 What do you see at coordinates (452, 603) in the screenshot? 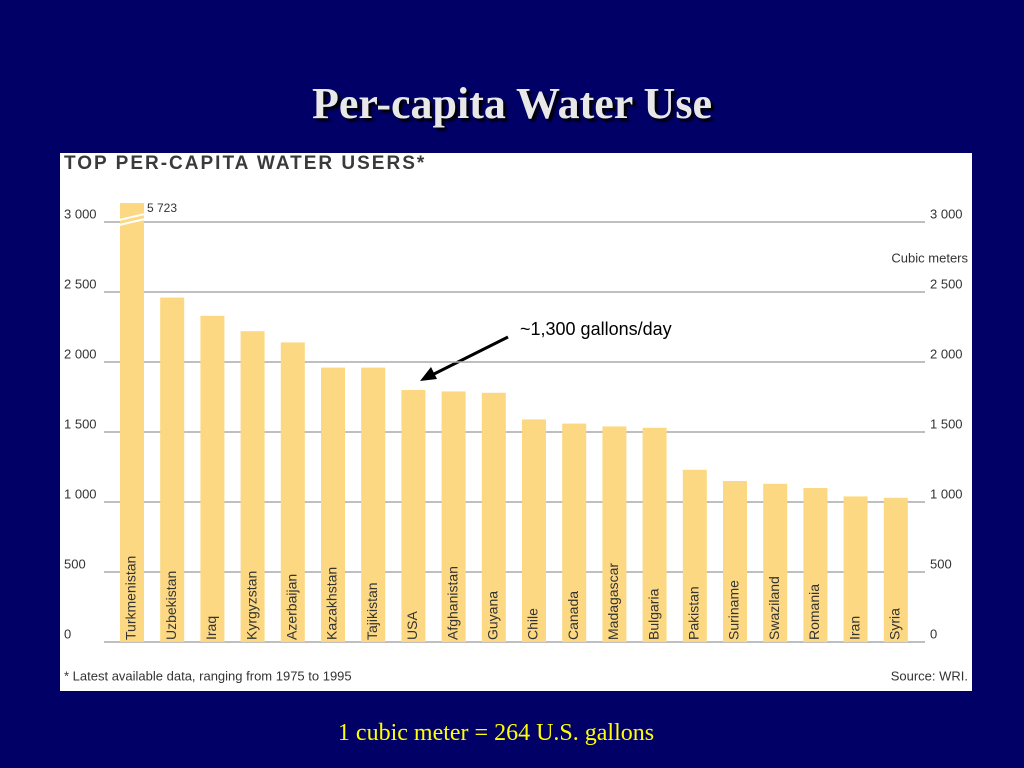
I see `x-tick-label: Afghanistan` at bounding box center [452, 603].